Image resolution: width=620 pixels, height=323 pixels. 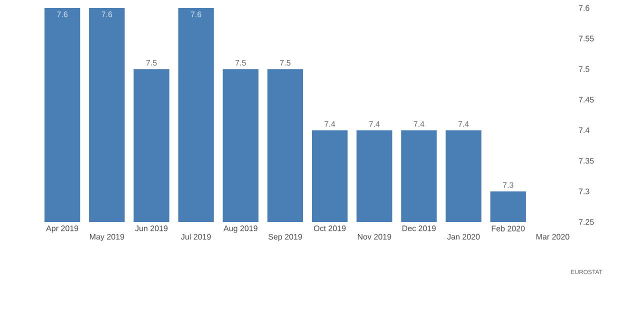 I want to click on x-tick-label: Aug 2019, so click(x=241, y=229).